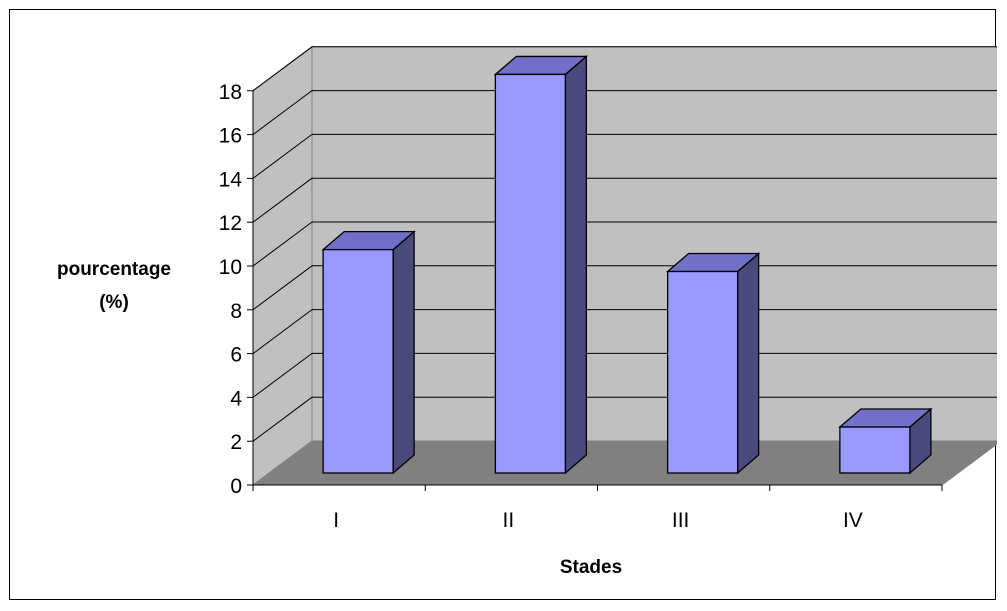  Describe the element at coordinates (114, 286) in the screenshot. I see `y-axis-label: pourcentage (%)` at that location.